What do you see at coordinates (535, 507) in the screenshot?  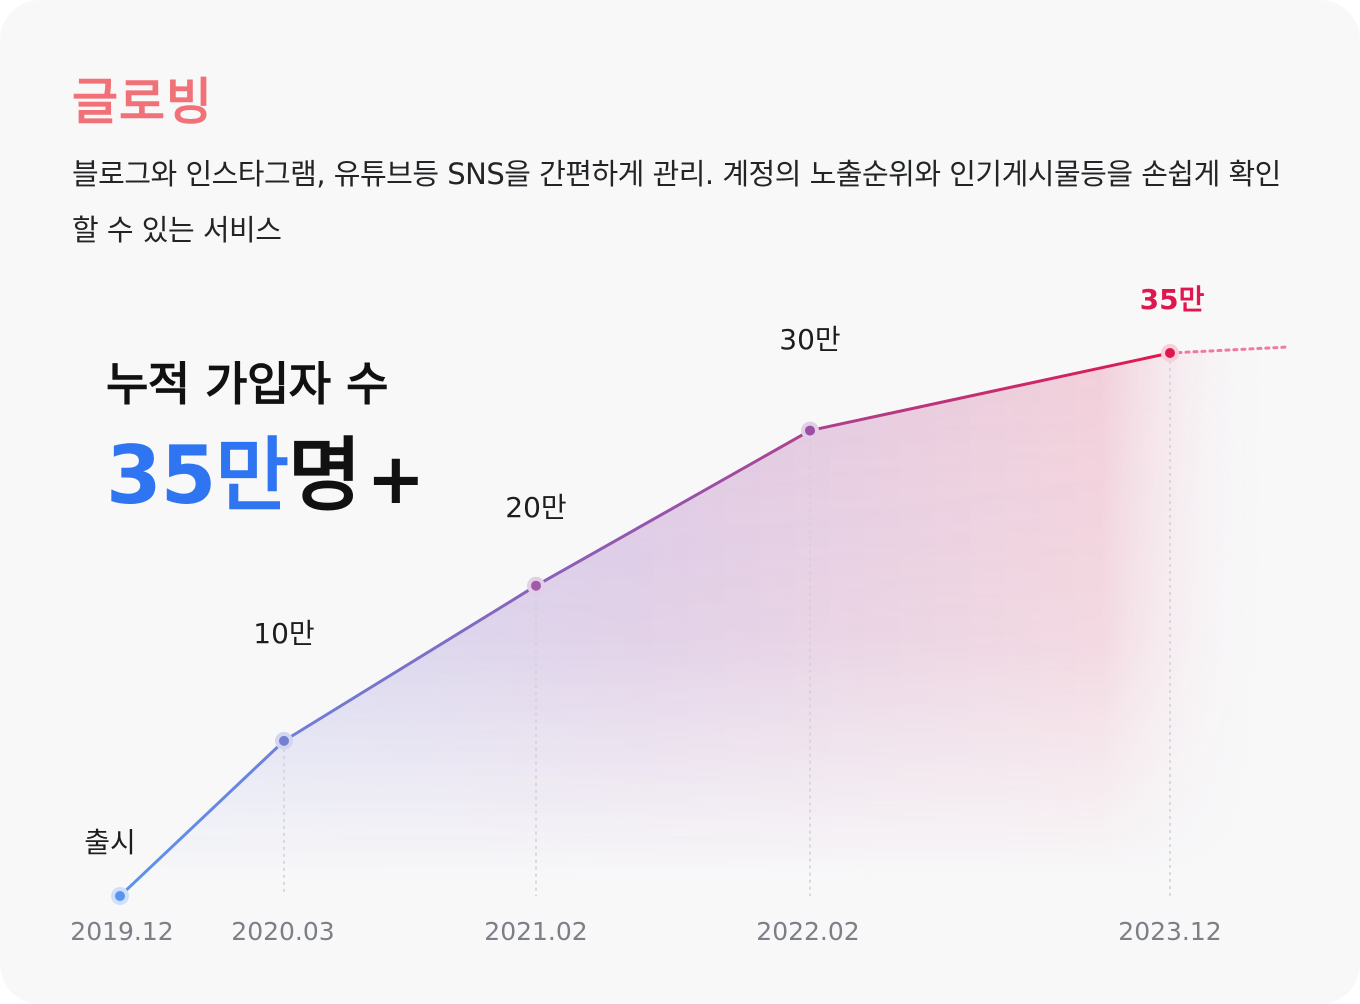 I see `data-label: 20만` at bounding box center [535, 507].